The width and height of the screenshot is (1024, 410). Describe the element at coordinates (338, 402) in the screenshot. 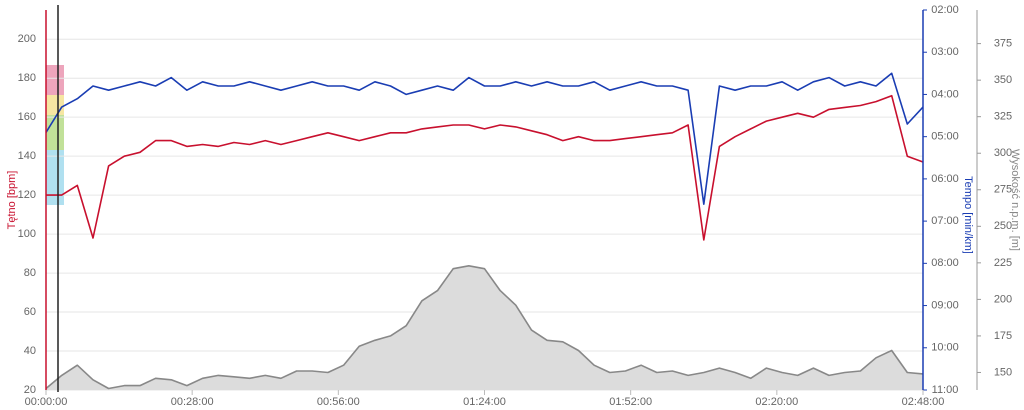

I see `x-tick-label: 00:56:00` at that location.